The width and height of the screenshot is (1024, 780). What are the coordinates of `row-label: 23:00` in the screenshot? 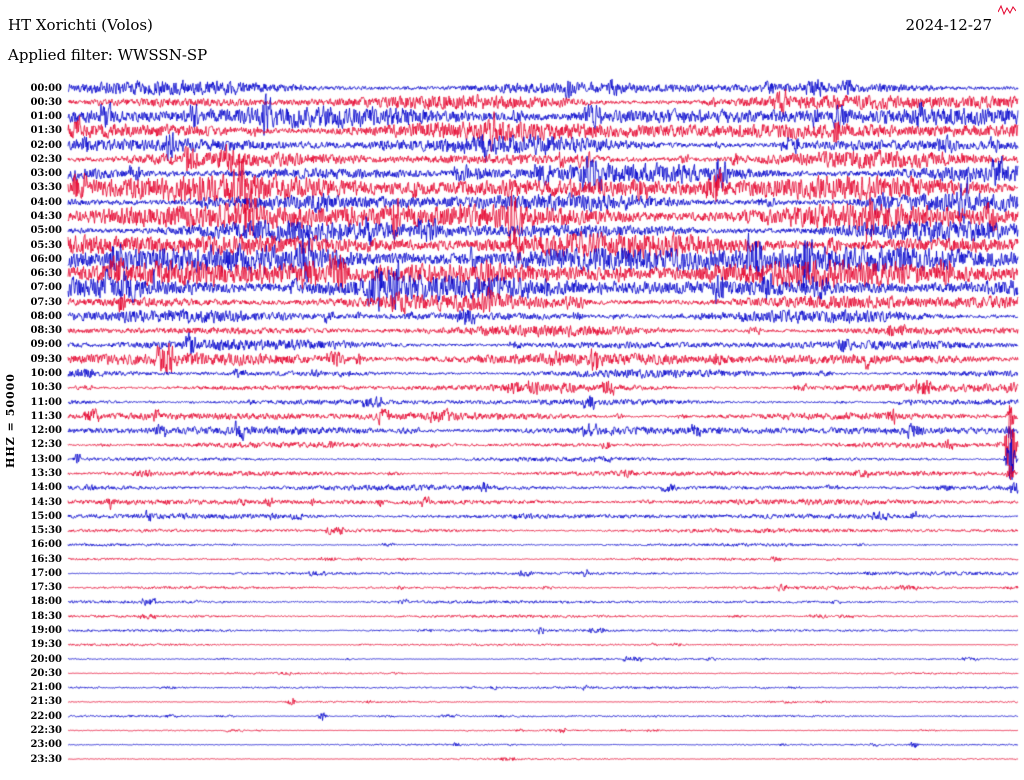 It's located at (46, 745).